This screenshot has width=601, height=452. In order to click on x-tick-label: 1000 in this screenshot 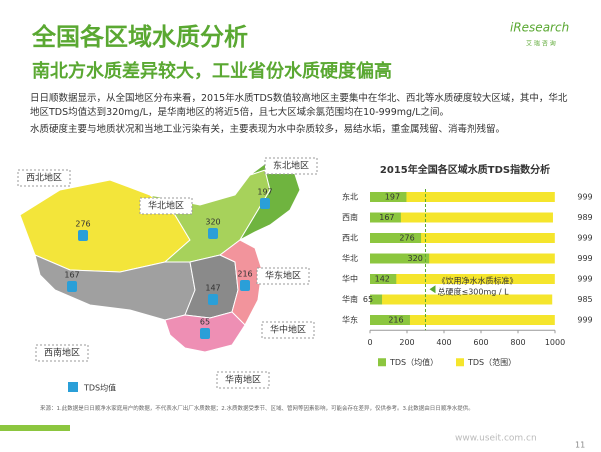, I will do `click(555, 342)`.